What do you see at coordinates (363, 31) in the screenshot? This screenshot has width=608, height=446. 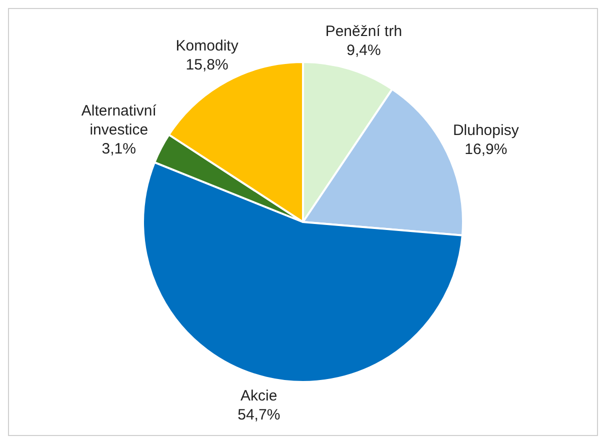 I see `slice-label: Peněžní trh` at bounding box center [363, 31].